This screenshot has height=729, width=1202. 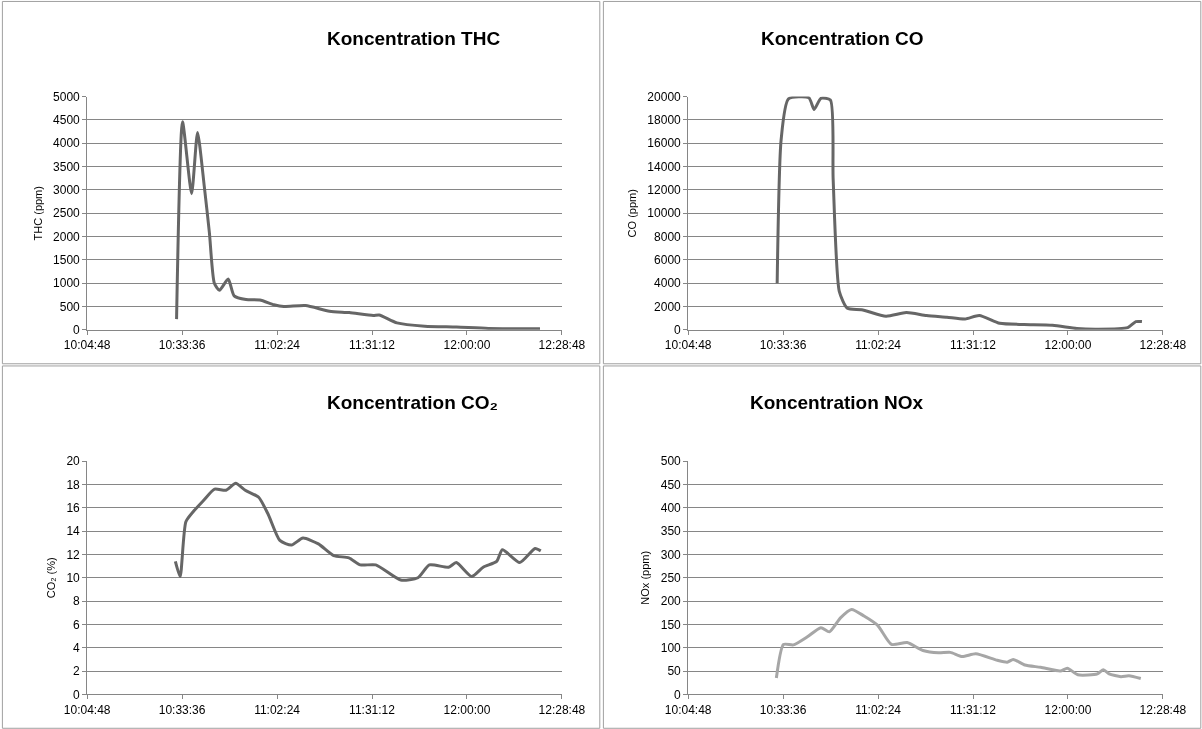 What do you see at coordinates (77, 671) in the screenshot?
I see `y-tick-label: 2` at bounding box center [77, 671].